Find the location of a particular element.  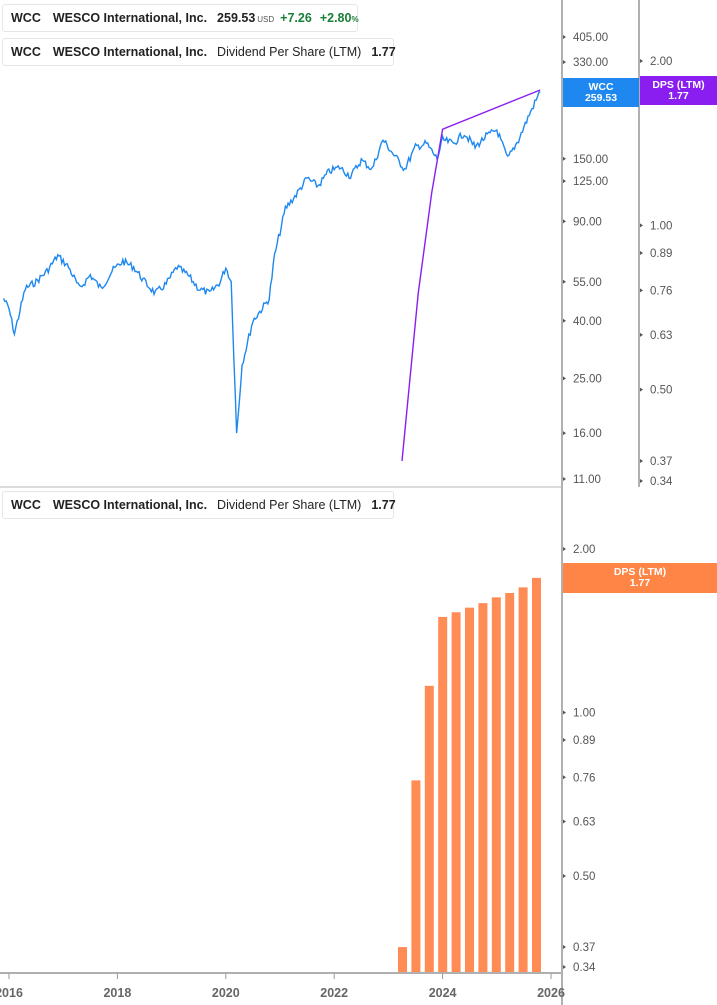

legend-currency: USD is located at coordinates (266, 19).